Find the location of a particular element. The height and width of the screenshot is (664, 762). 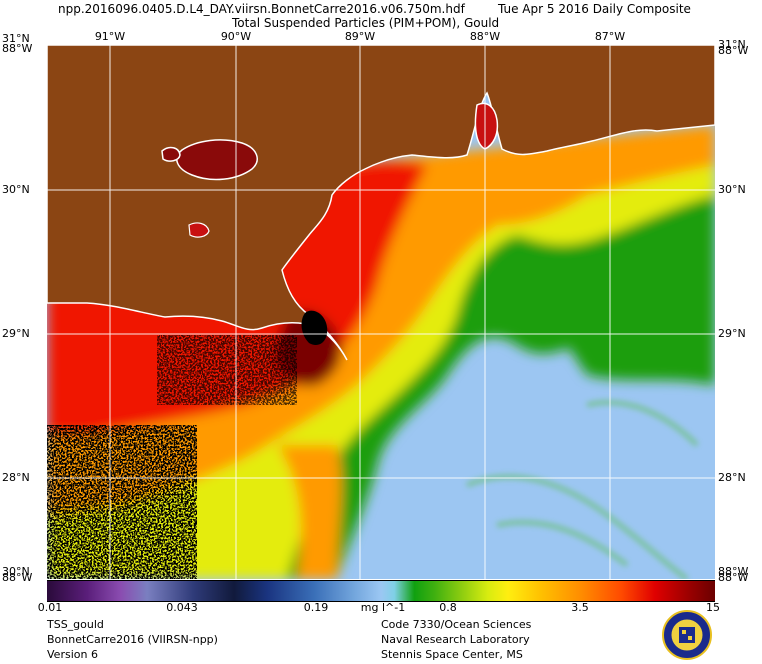

colorbar-label-5: 15 is located at coordinates (713, 607).